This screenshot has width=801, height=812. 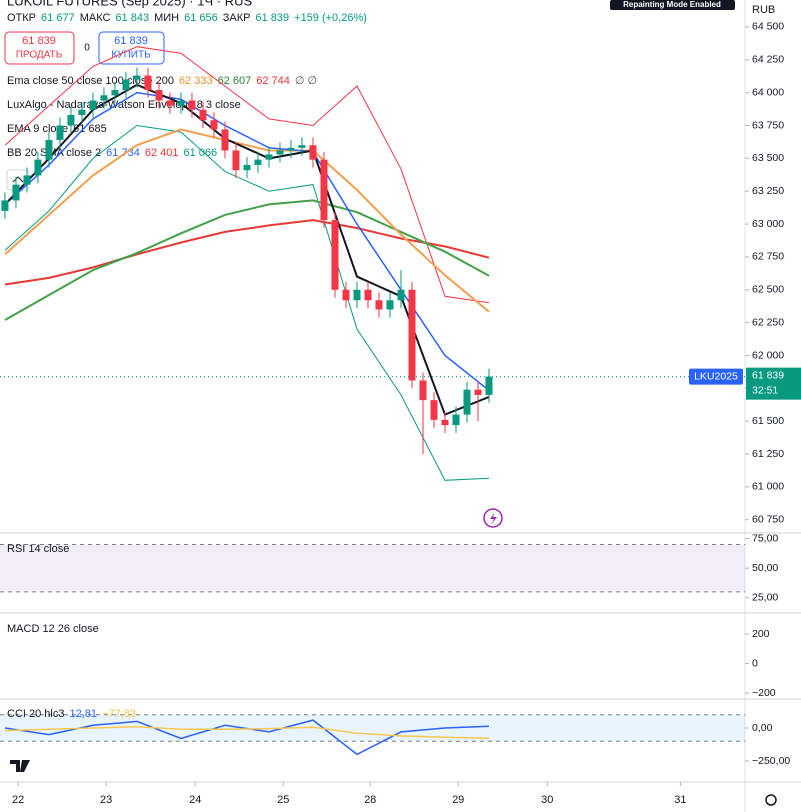 I want to click on ohlc-label: ОТКР, so click(x=21, y=18).